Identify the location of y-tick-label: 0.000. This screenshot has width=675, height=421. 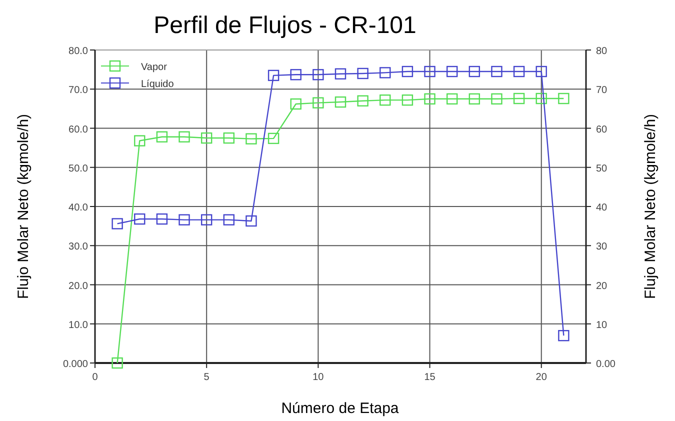
(75, 364).